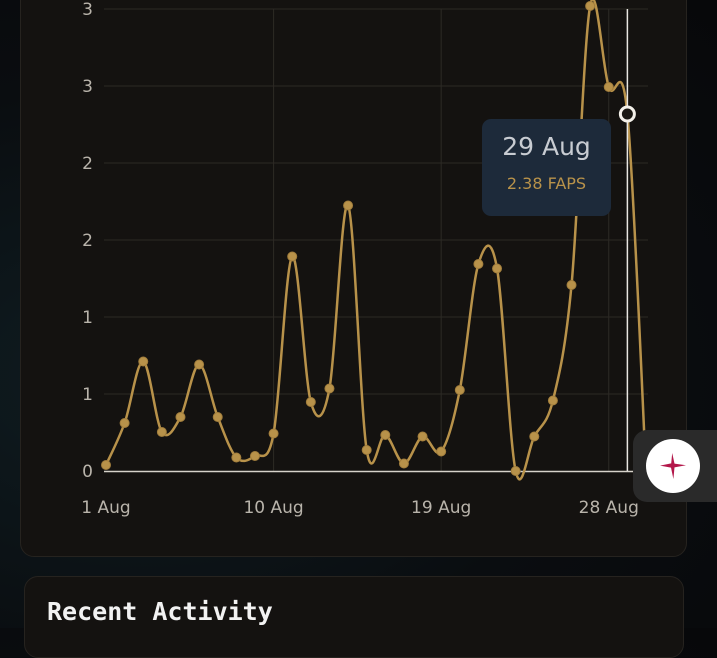  What do you see at coordinates (546, 183) in the screenshot?
I see `tooltip-value: 2.38 FAPS` at bounding box center [546, 183].